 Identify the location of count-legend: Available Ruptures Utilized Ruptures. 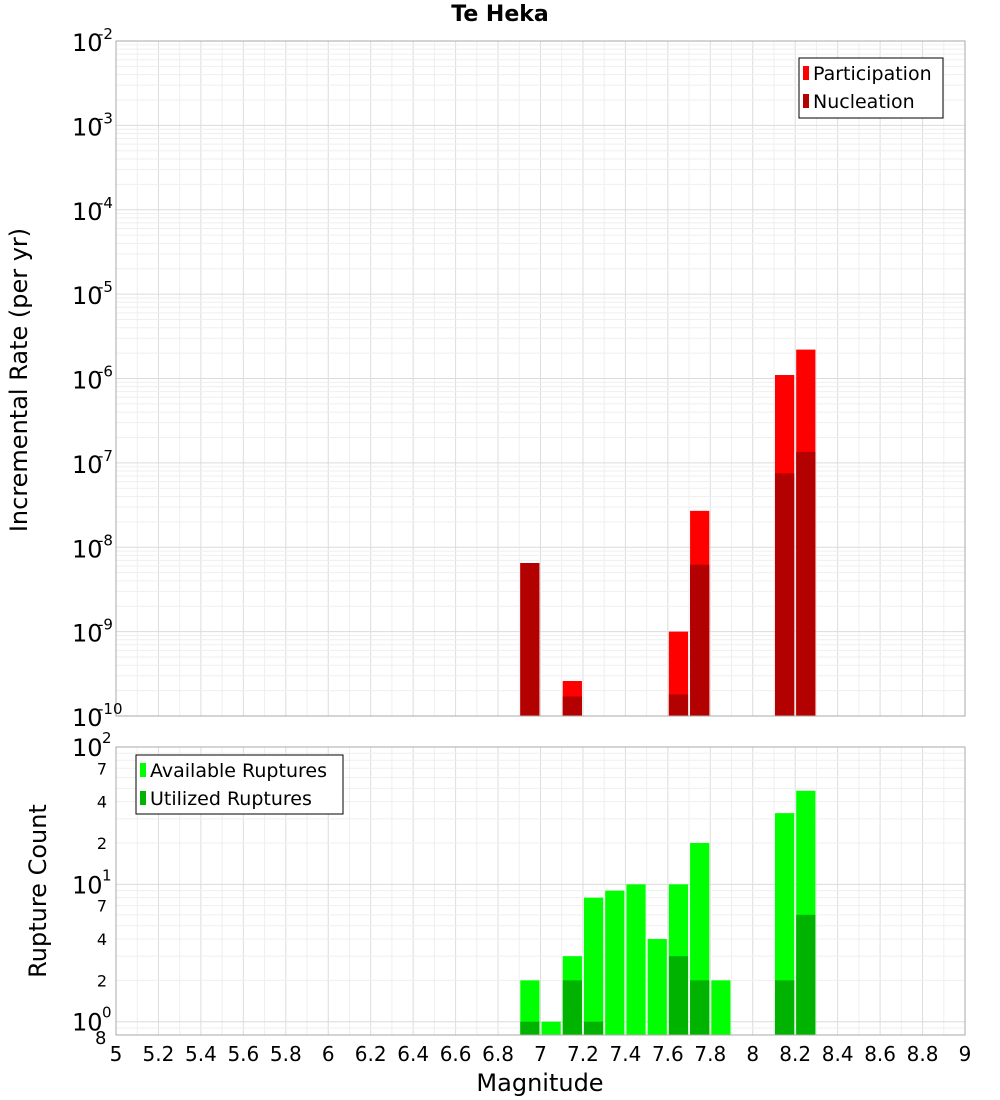
(239, 784).